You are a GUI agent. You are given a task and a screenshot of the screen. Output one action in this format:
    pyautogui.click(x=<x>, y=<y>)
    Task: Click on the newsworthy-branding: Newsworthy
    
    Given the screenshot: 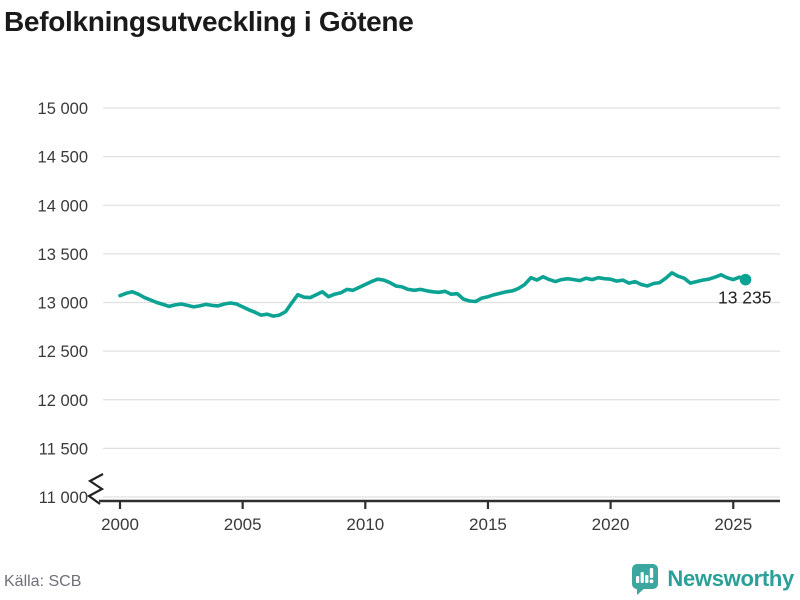 What is the action you would take?
    pyautogui.click(x=711, y=579)
    